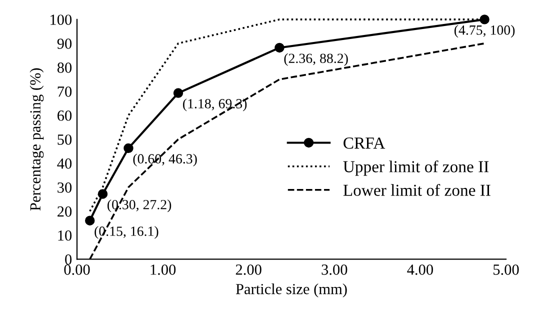  What do you see at coordinates (506, 269) in the screenshot?
I see `x-tick-label: 5.00` at bounding box center [506, 269].